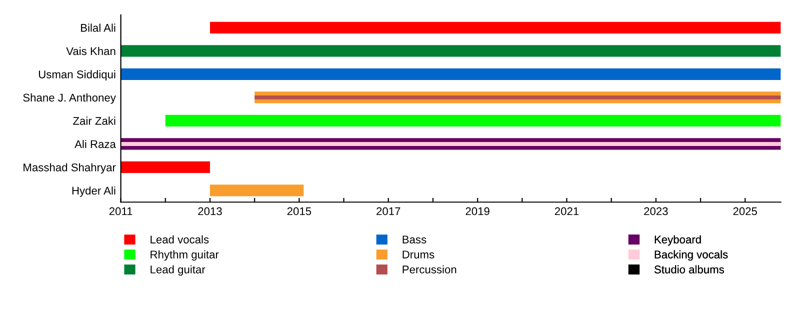 The height and width of the screenshot is (310, 800). What do you see at coordinates (429, 269) in the screenshot?
I see `legend-label: Percussion` at bounding box center [429, 269].